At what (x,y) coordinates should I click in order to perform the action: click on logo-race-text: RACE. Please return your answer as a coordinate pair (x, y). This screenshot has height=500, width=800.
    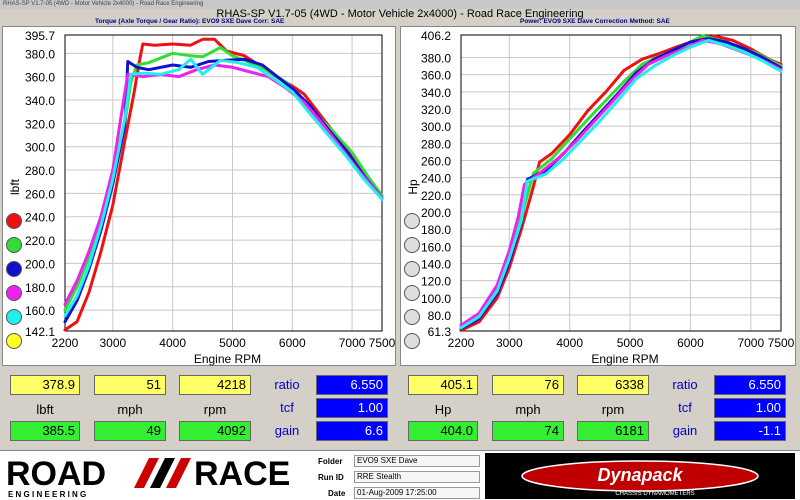
    Looking at the image, I should click on (242, 474).